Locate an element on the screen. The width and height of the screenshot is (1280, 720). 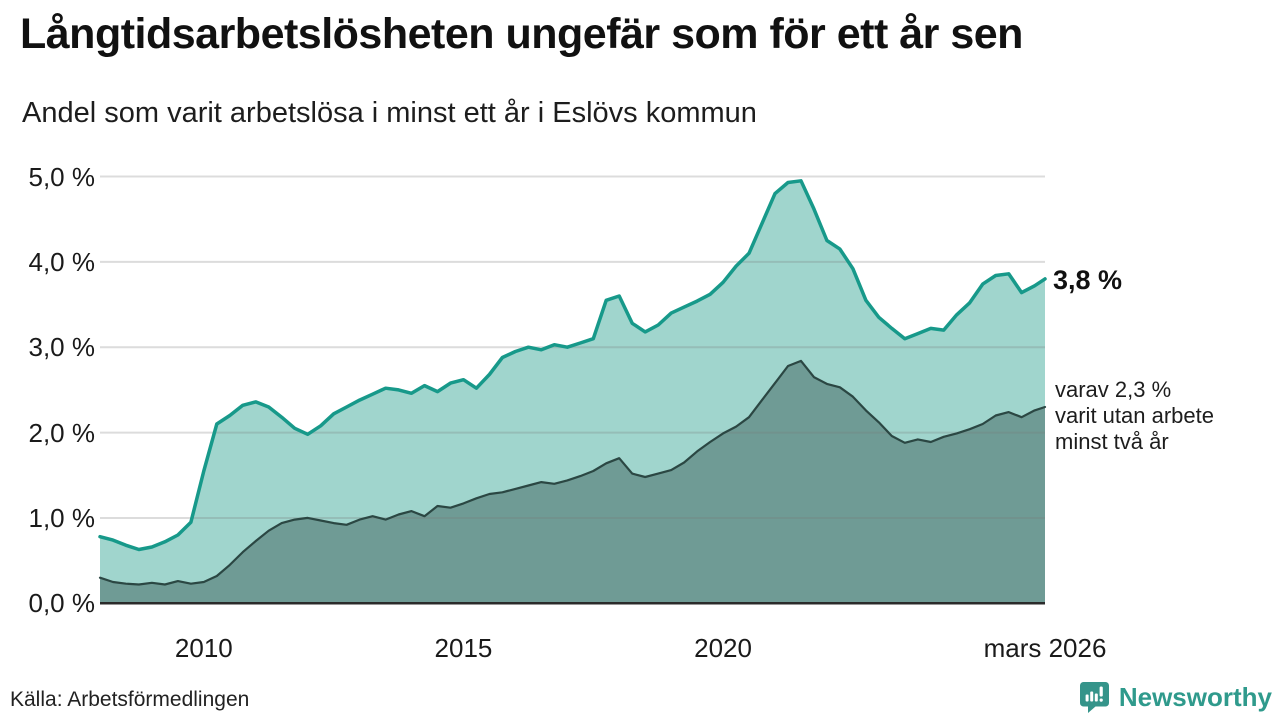
y-tick-label: 0,0 % is located at coordinates (62, 603).